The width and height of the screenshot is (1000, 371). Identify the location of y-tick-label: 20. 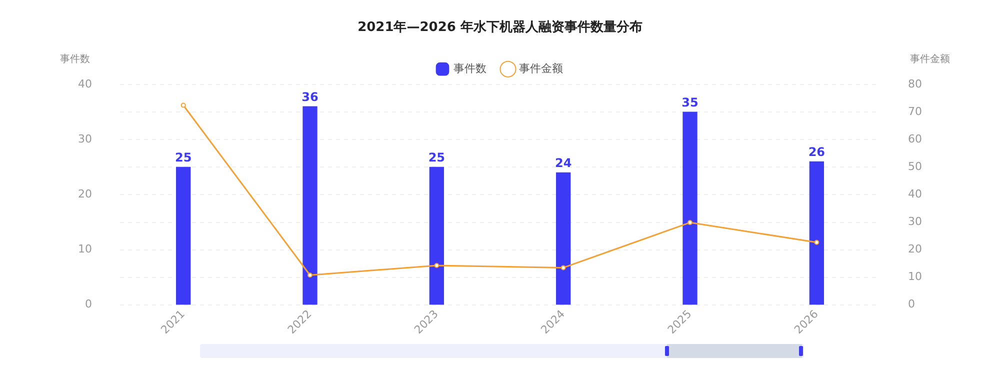
(85, 194).